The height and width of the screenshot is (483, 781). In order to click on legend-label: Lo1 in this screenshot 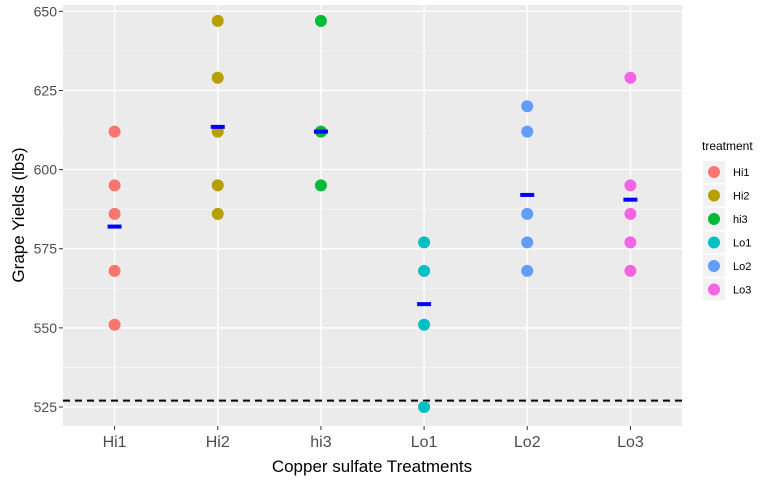, I will do `click(742, 244)`.